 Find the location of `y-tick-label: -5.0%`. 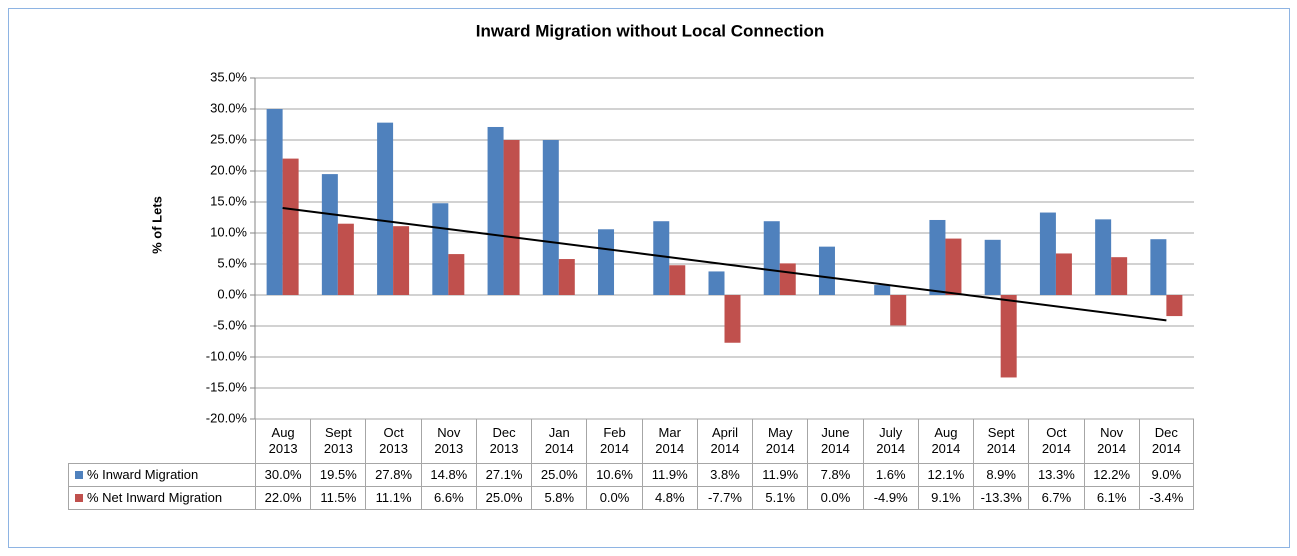

y-tick-label: -5.0% is located at coordinates (230, 324).